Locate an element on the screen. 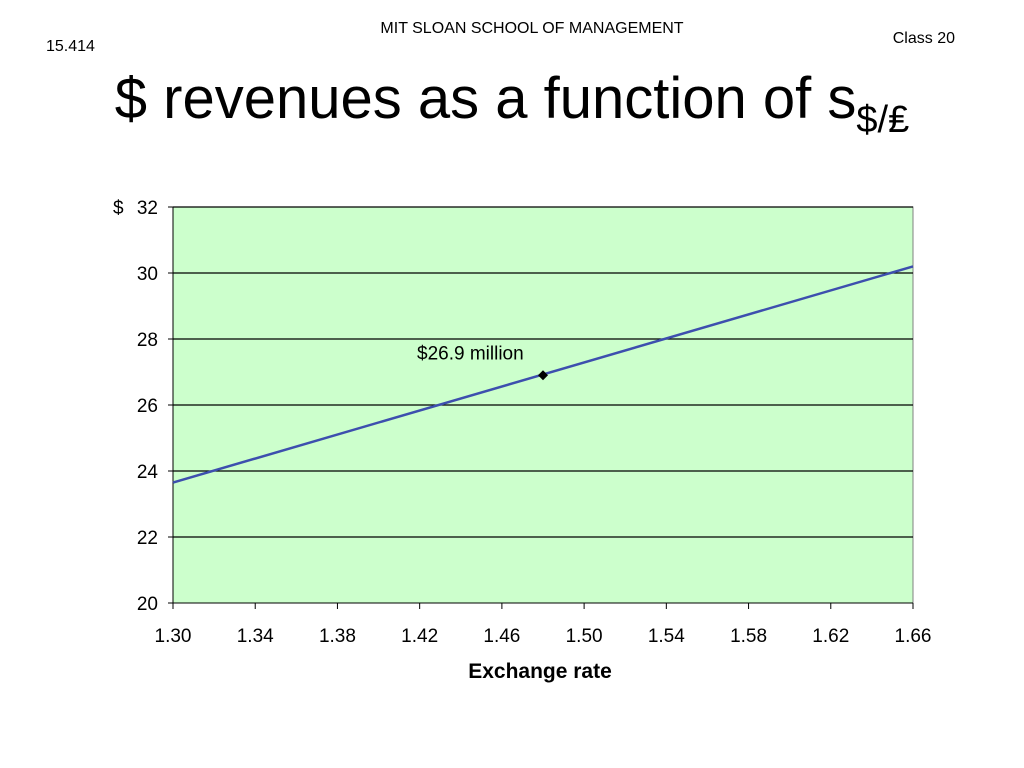 Image resolution: width=1024 pixels, height=768 pixels. x-tick-label: 1.46 is located at coordinates (501, 636).